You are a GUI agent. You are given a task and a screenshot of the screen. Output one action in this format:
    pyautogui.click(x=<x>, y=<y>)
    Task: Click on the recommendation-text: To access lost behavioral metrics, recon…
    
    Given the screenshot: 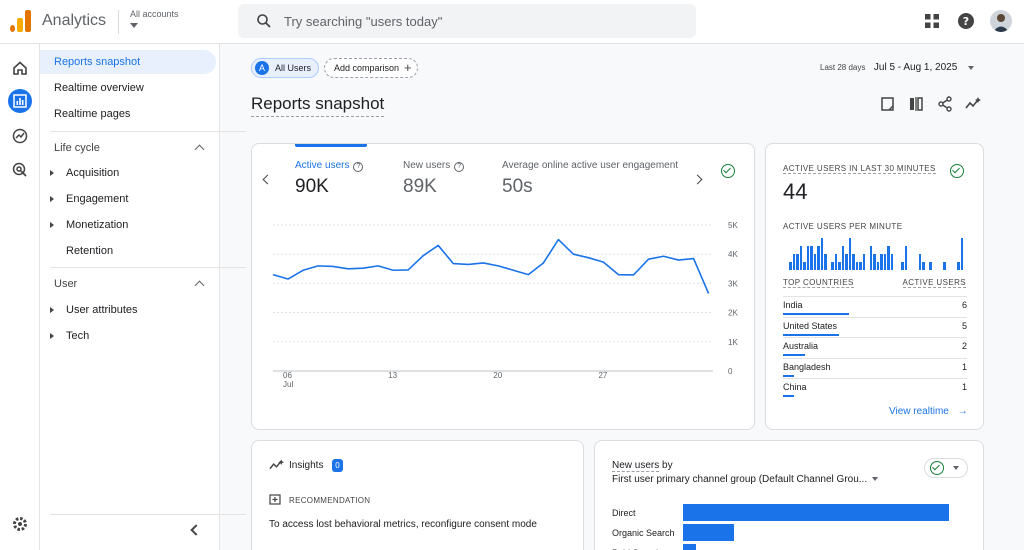 What is the action you would take?
    pyautogui.click(x=403, y=524)
    